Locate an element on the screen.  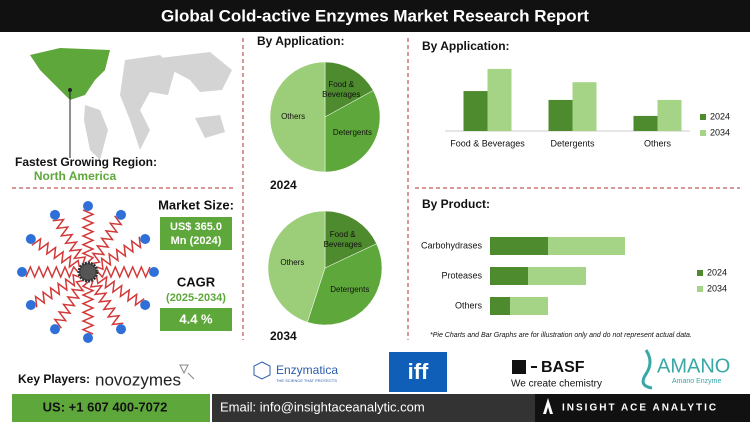
iff-box is located at coordinates (418, 372).